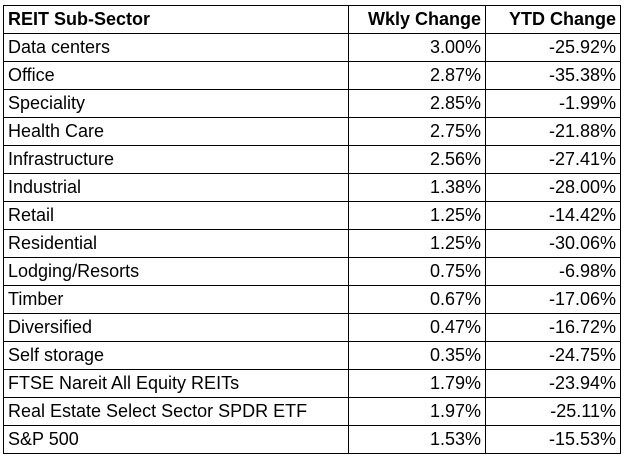 The width and height of the screenshot is (624, 474). Describe the element at coordinates (417, 271) in the screenshot. I see `weekly-change-cell: 0.75%` at that location.